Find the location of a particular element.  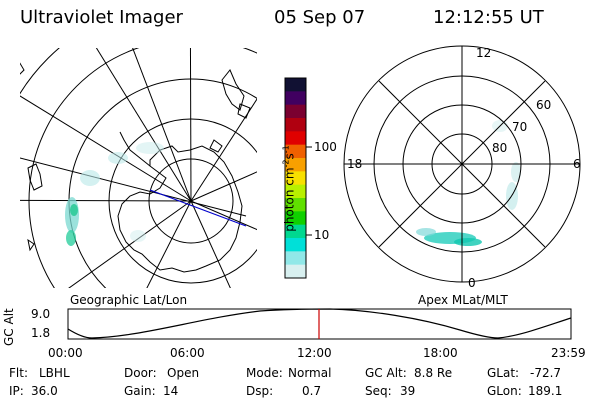

altitude-y-low: 1.8 is located at coordinates (41, 333).